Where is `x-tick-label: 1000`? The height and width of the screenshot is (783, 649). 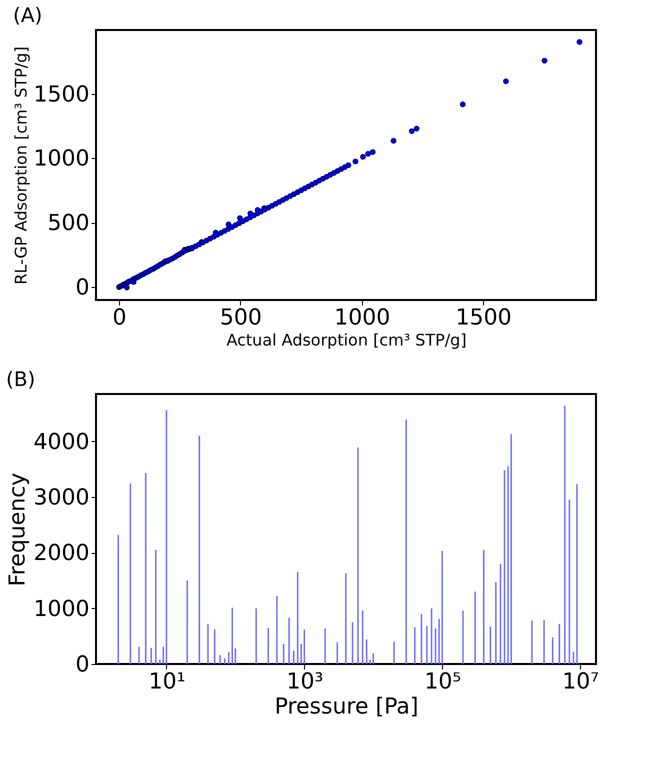
x-tick-label: 1000 is located at coordinates (362, 318).